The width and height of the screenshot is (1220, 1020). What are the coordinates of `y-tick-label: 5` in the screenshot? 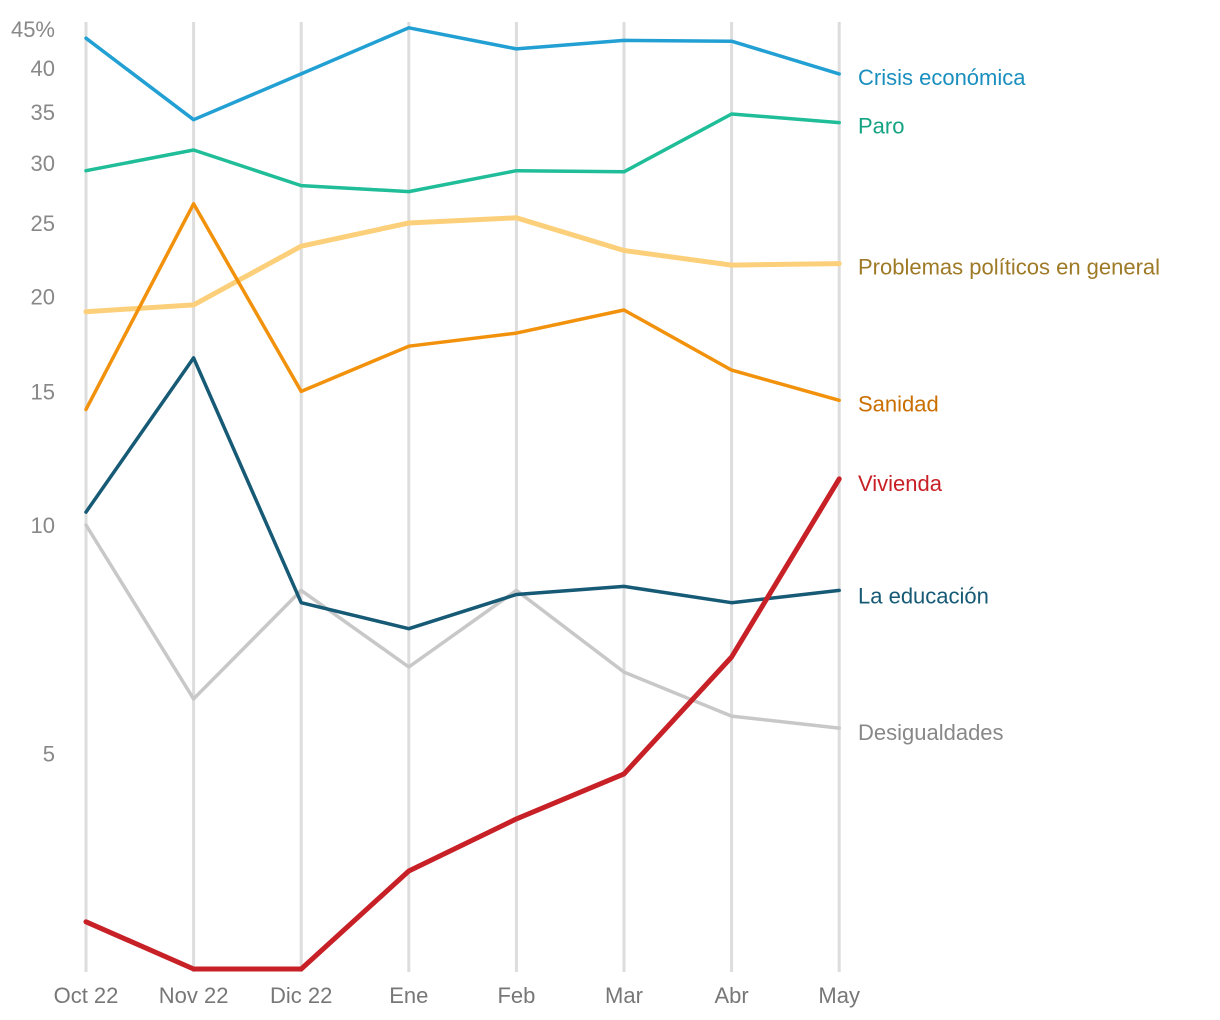 It's located at (49, 753).